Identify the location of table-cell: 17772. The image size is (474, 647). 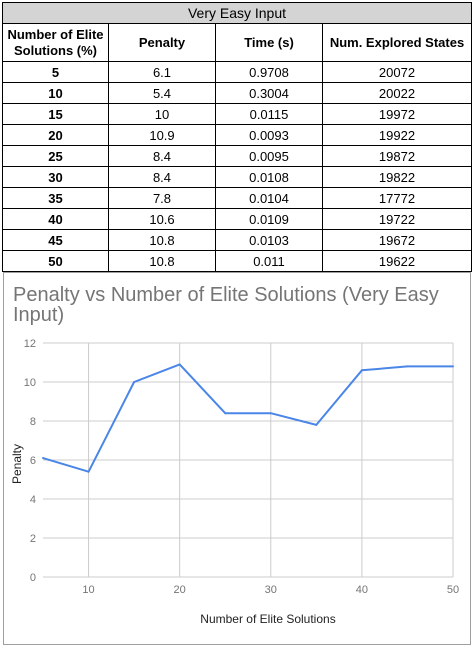
(397, 198).